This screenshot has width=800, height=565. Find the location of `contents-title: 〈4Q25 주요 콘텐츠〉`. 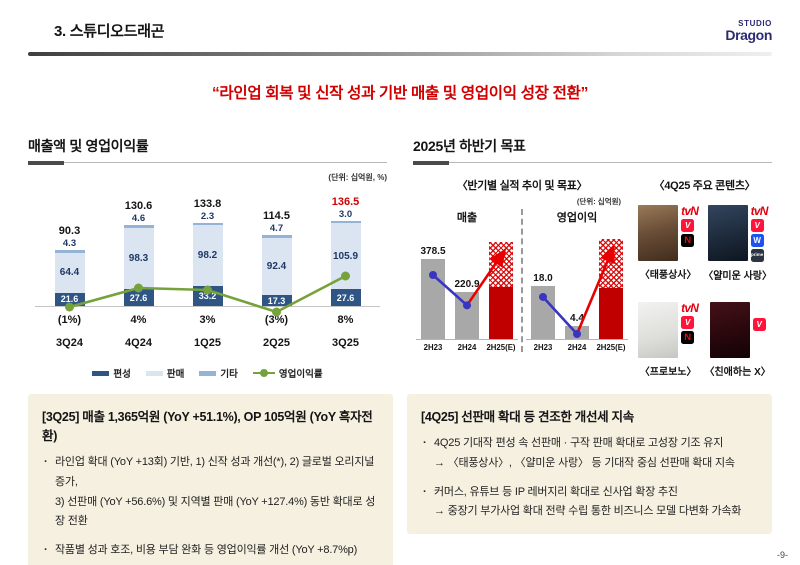

contents-title: 〈4Q25 주요 콘텐츠〉 is located at coordinates (704, 186).